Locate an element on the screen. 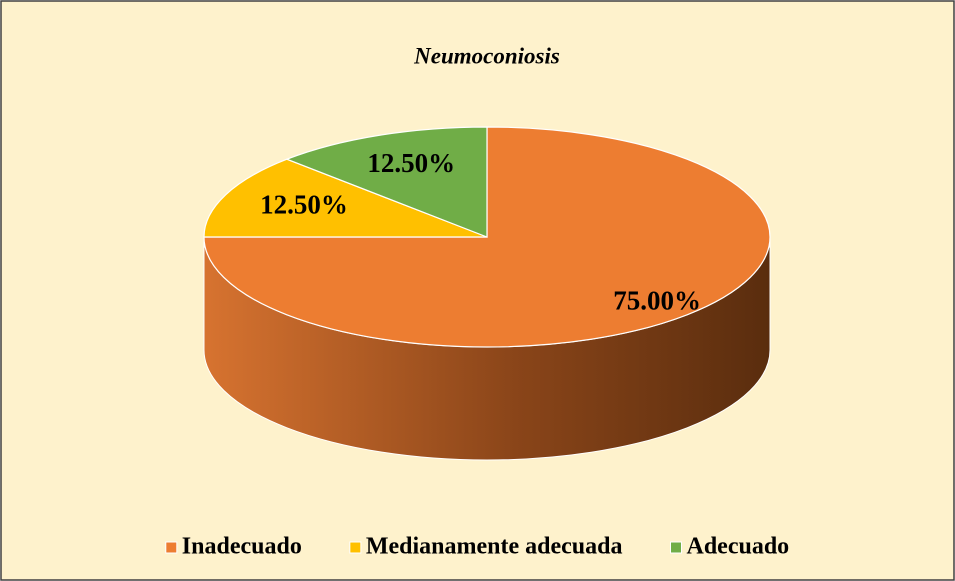 The image size is (955, 581). data-label: 75.00% is located at coordinates (657, 300).